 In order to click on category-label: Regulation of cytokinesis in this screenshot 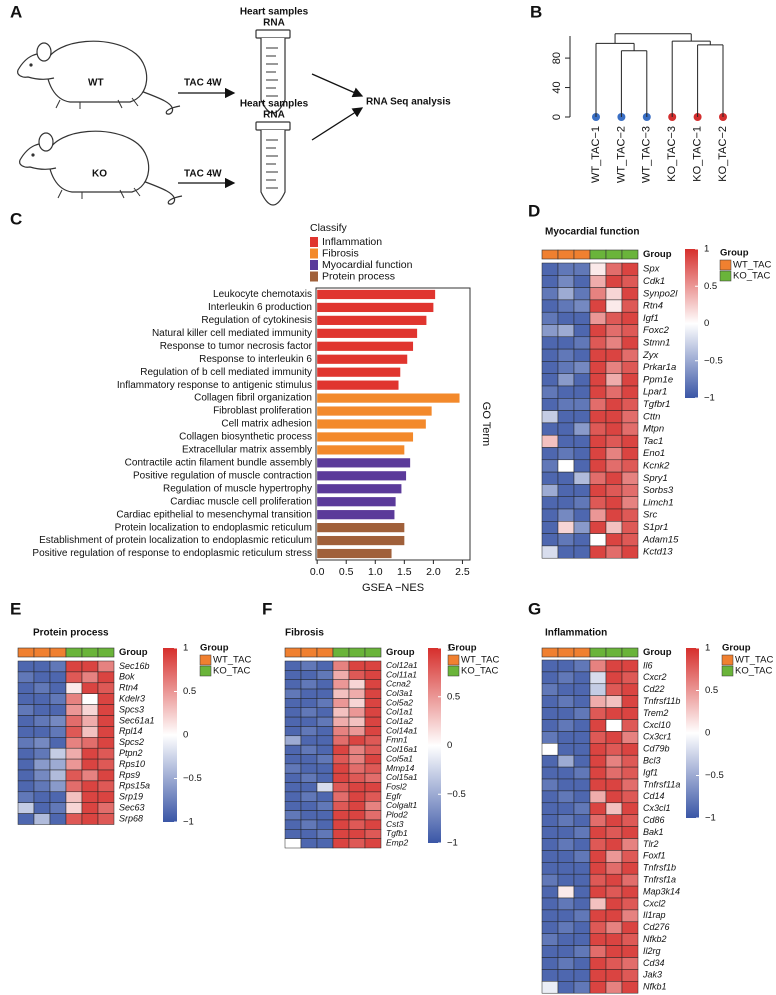, I will do `click(256, 320)`.